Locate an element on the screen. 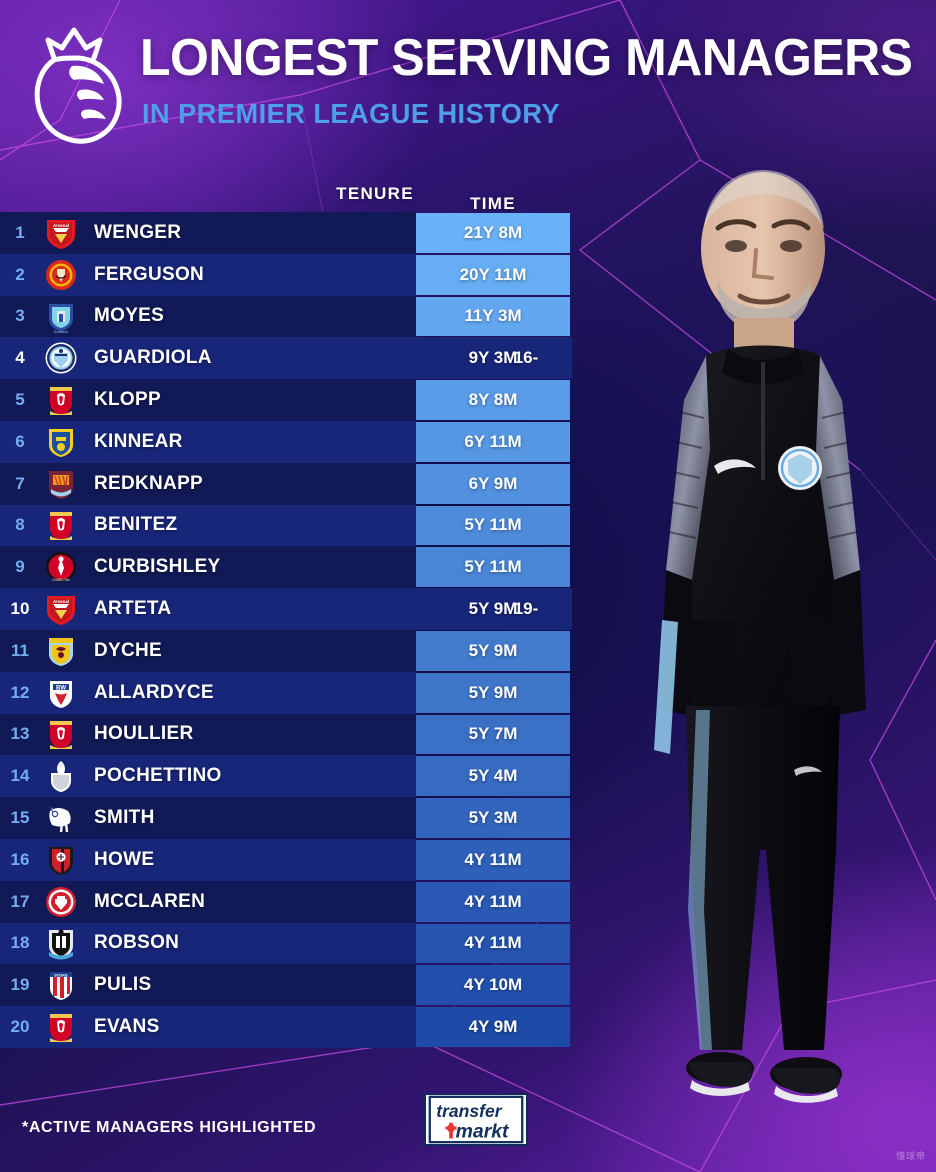 Image resolution: width=936 pixels, height=1172 pixels. column-header-tenure: TENURE is located at coordinates (375, 193).